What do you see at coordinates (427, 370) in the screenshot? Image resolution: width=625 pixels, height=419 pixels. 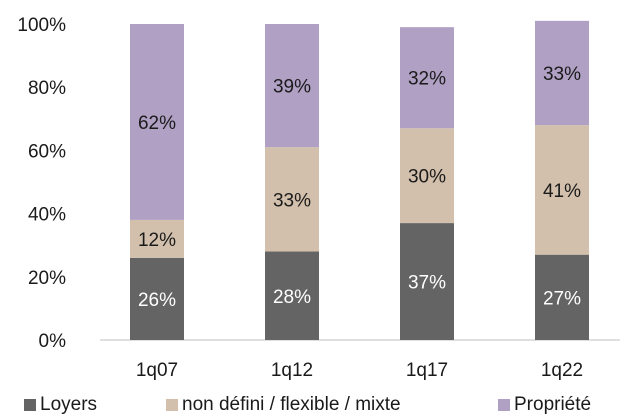 I see `x-tick-label: 1q17` at bounding box center [427, 370].